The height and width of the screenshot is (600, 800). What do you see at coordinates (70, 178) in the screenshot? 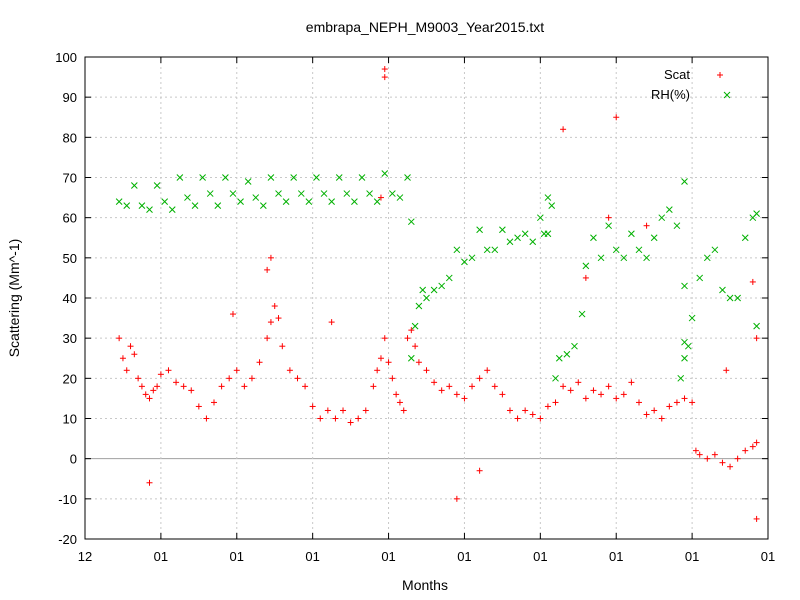
I see `y-tick-label: 70` at bounding box center [70, 178].